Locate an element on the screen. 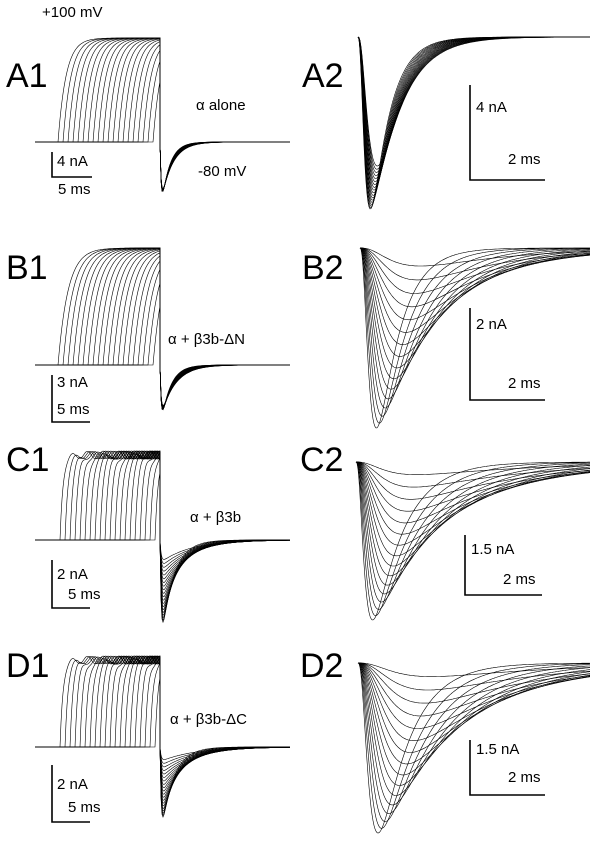 The height and width of the screenshot is (853, 608). panel-label: B1 is located at coordinates (27, 268).